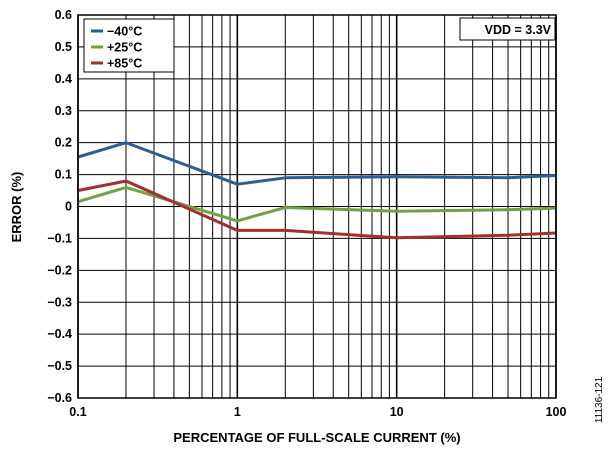 This screenshot has width=611, height=451. Describe the element at coordinates (77, 412) in the screenshot. I see `x-tick-label: 0.1` at that location.